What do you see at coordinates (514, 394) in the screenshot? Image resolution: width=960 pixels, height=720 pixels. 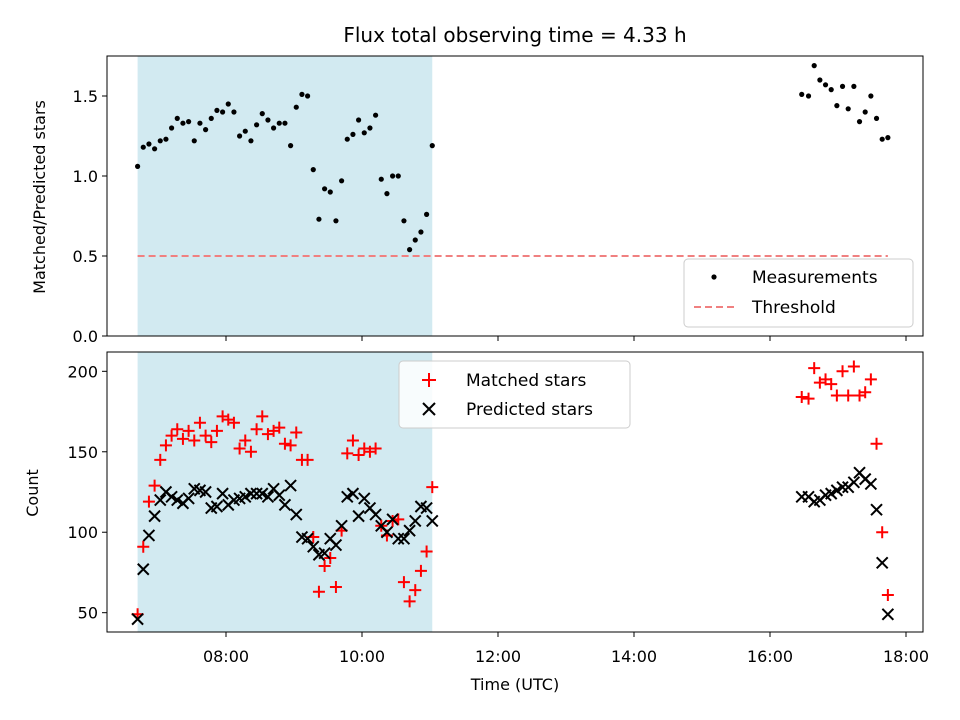 I see `bottom-legend-box` at bounding box center [514, 394].